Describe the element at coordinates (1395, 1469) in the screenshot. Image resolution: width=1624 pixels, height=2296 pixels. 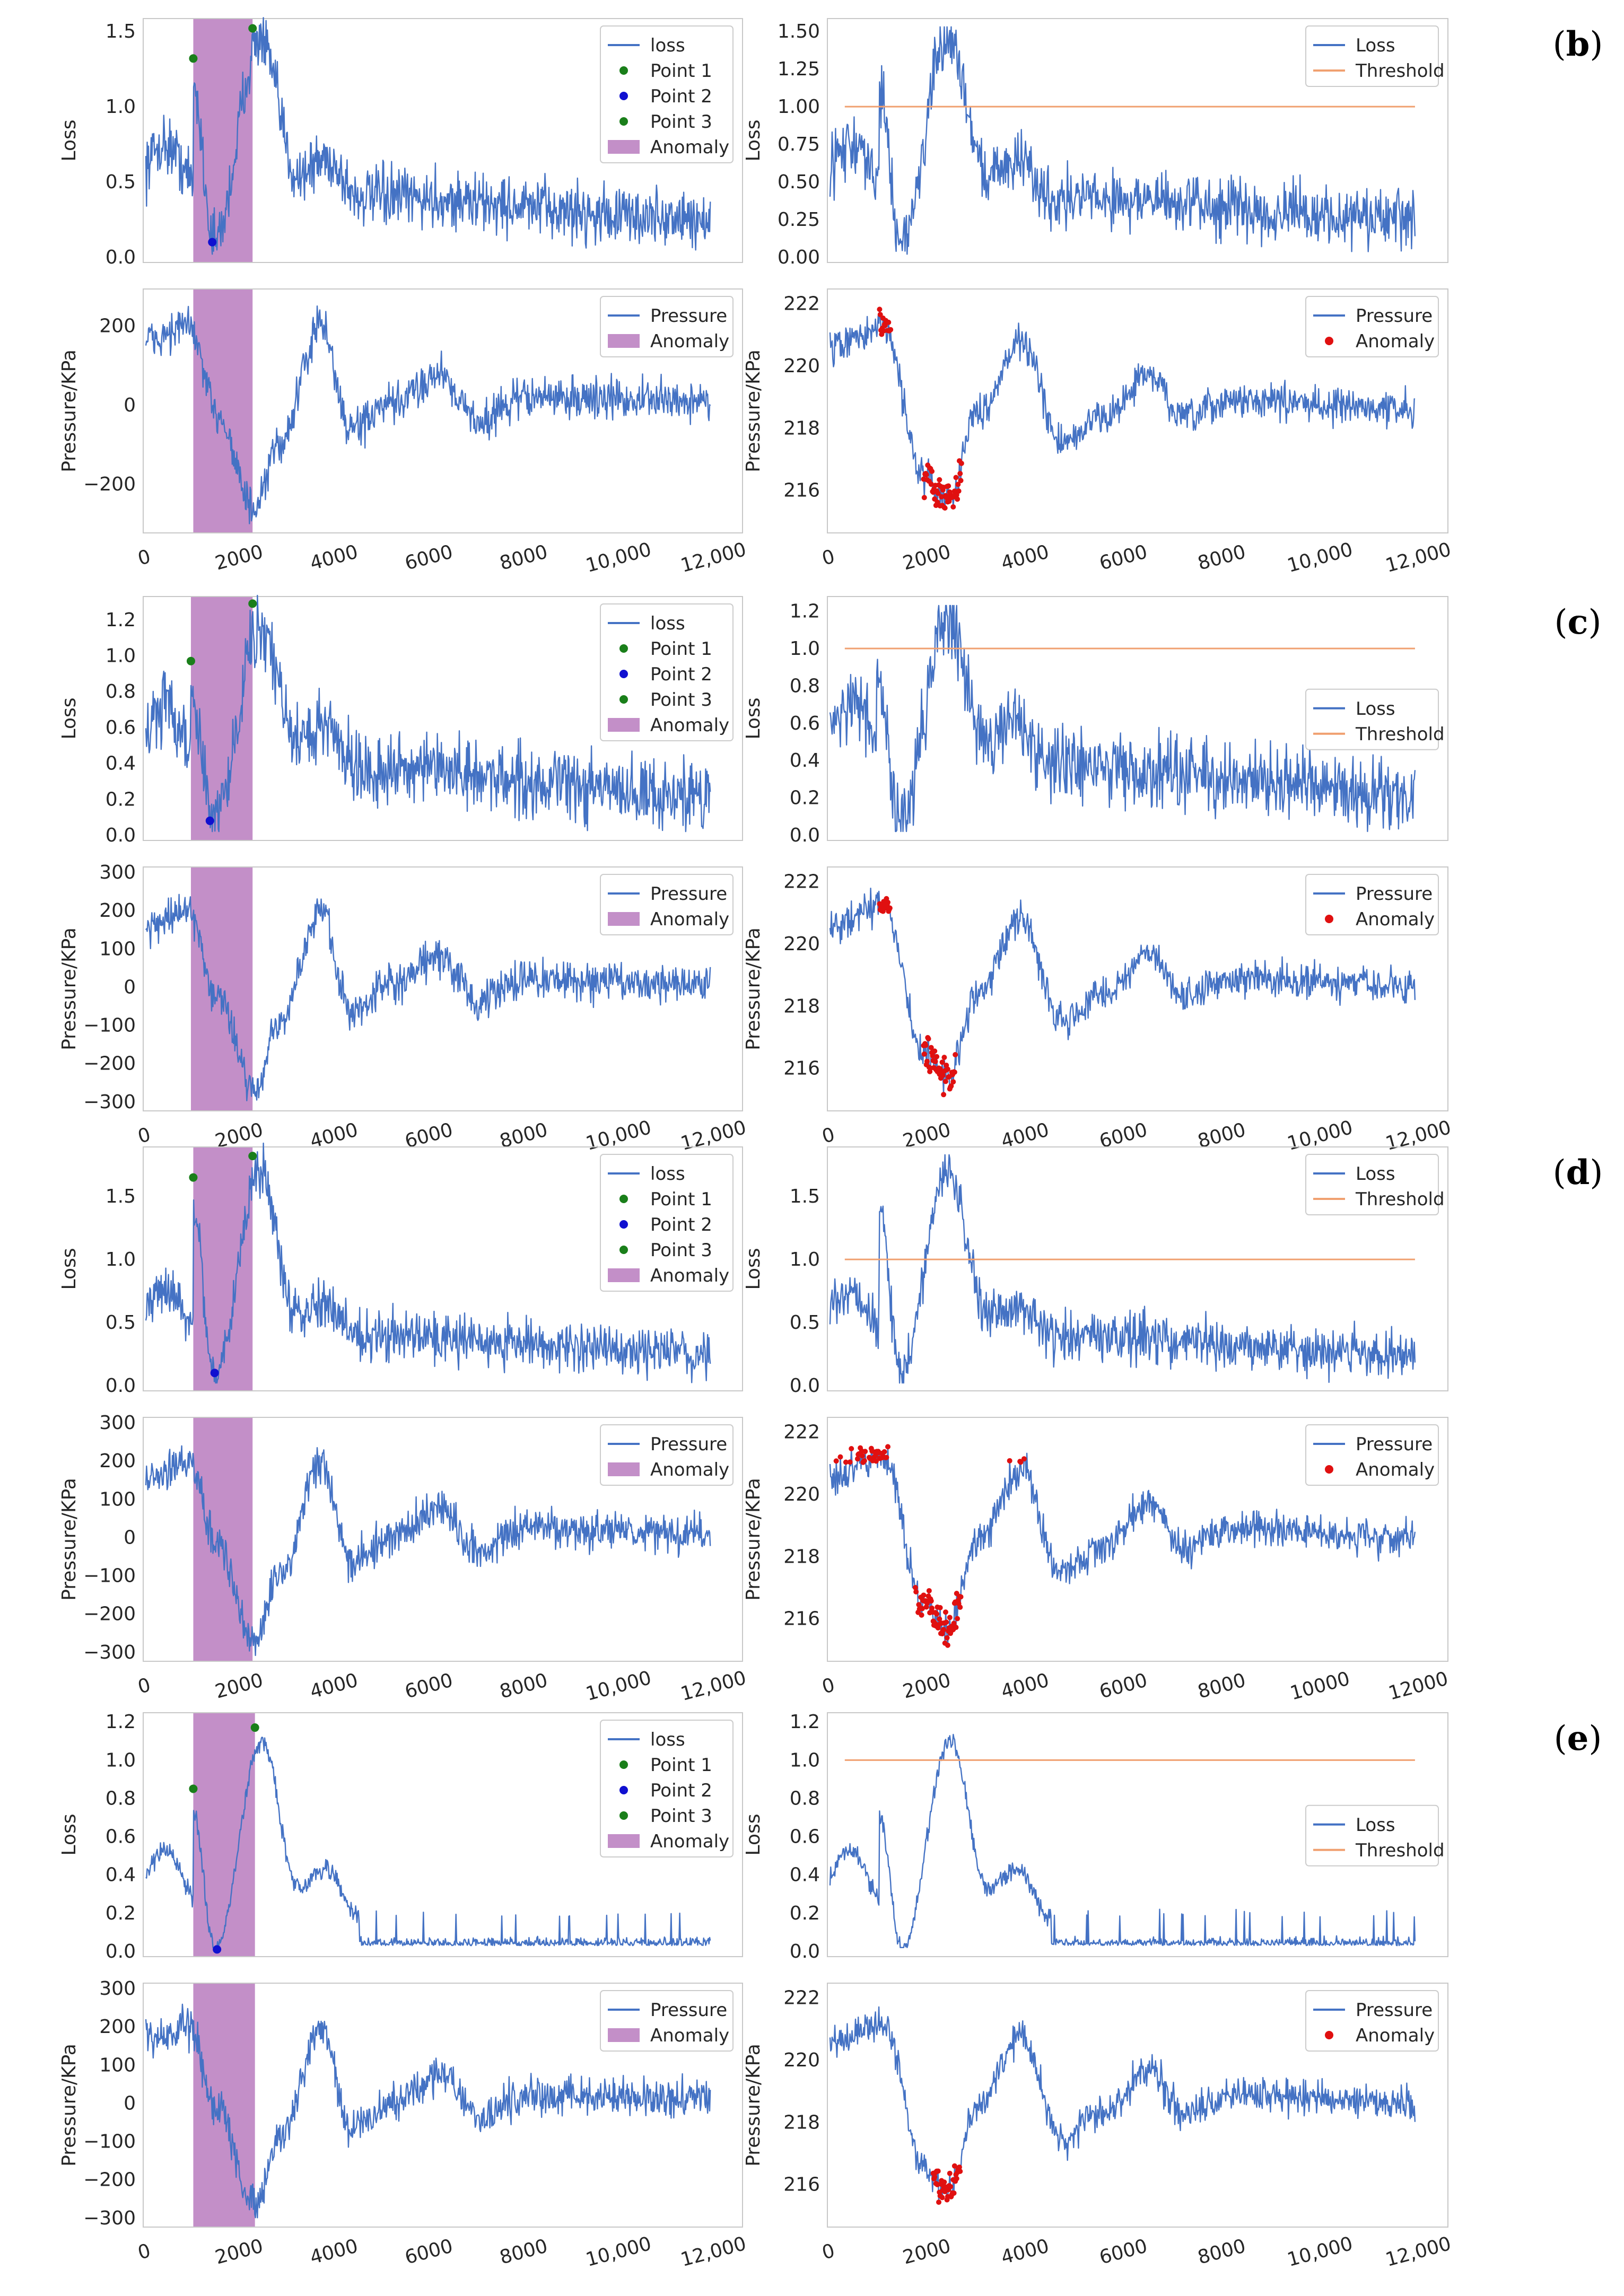
I see `raw-legend-entry: Anomaly` at that location.